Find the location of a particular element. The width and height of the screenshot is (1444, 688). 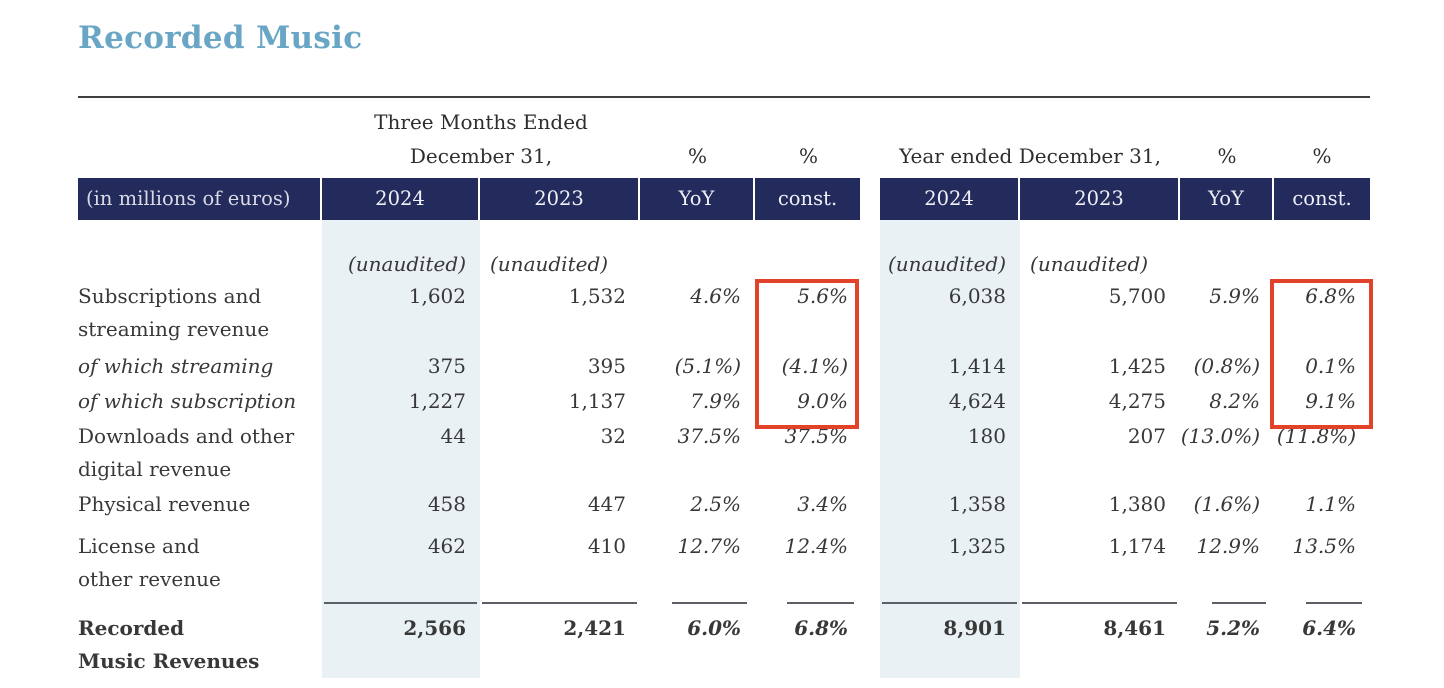

value-cell: 1,532 is located at coordinates (597, 296).